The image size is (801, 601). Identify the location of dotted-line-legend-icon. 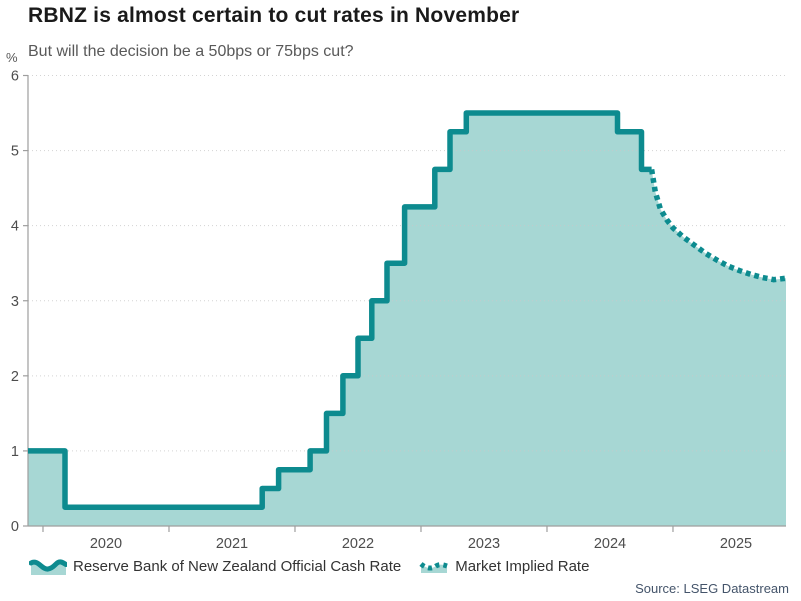
(434, 567).